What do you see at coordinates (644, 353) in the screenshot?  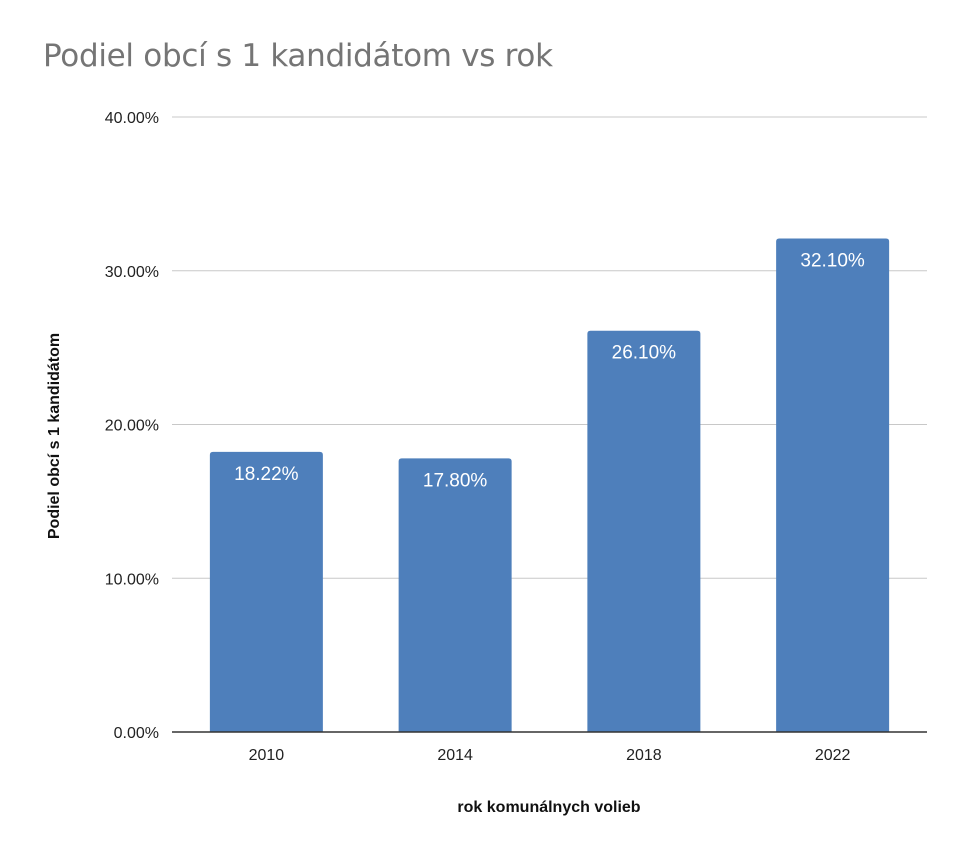 I see `bar-data-label: 26.10%` at bounding box center [644, 353].